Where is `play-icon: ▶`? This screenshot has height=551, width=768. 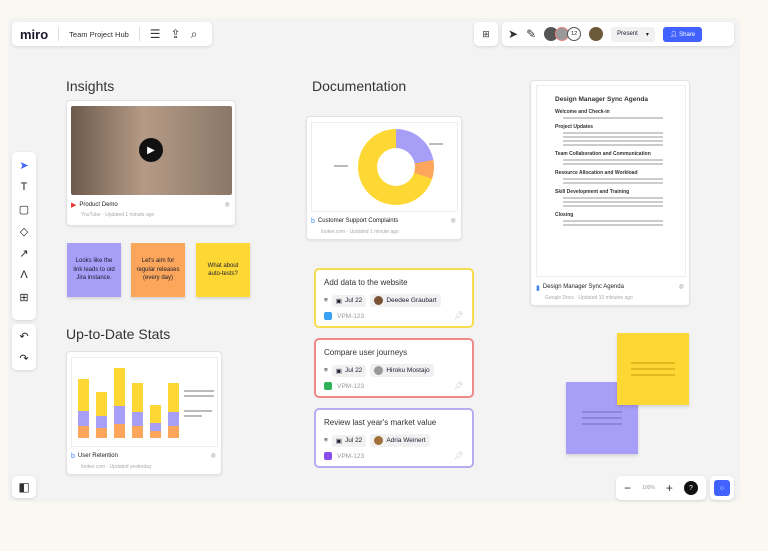
play-icon: ▶ is located at coordinates (151, 150).